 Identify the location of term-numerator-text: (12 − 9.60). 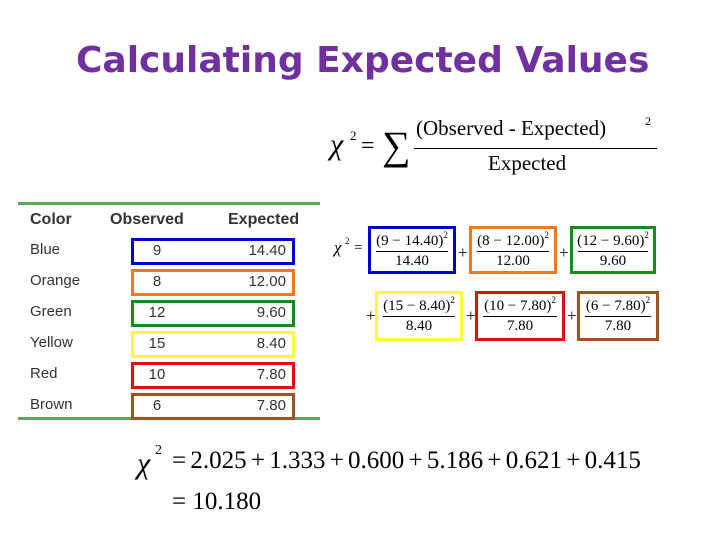
(611, 241).